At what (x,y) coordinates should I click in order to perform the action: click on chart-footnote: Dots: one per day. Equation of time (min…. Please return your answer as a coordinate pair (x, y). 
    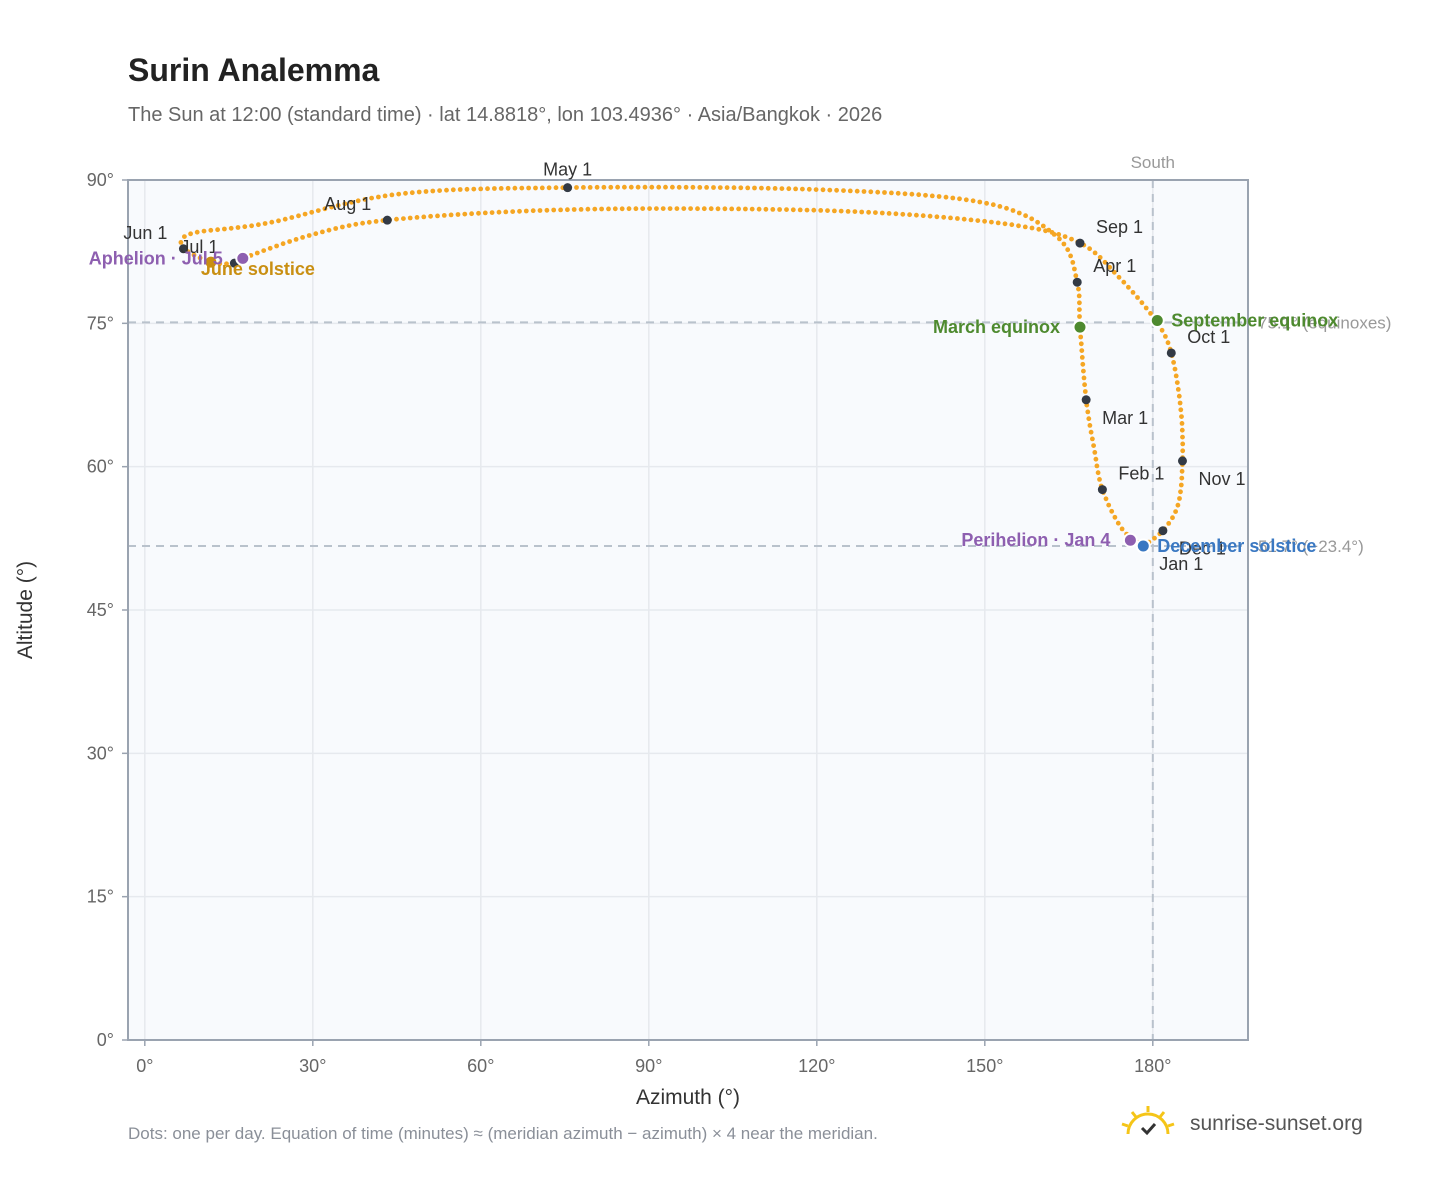
    Looking at the image, I should click on (503, 1133).